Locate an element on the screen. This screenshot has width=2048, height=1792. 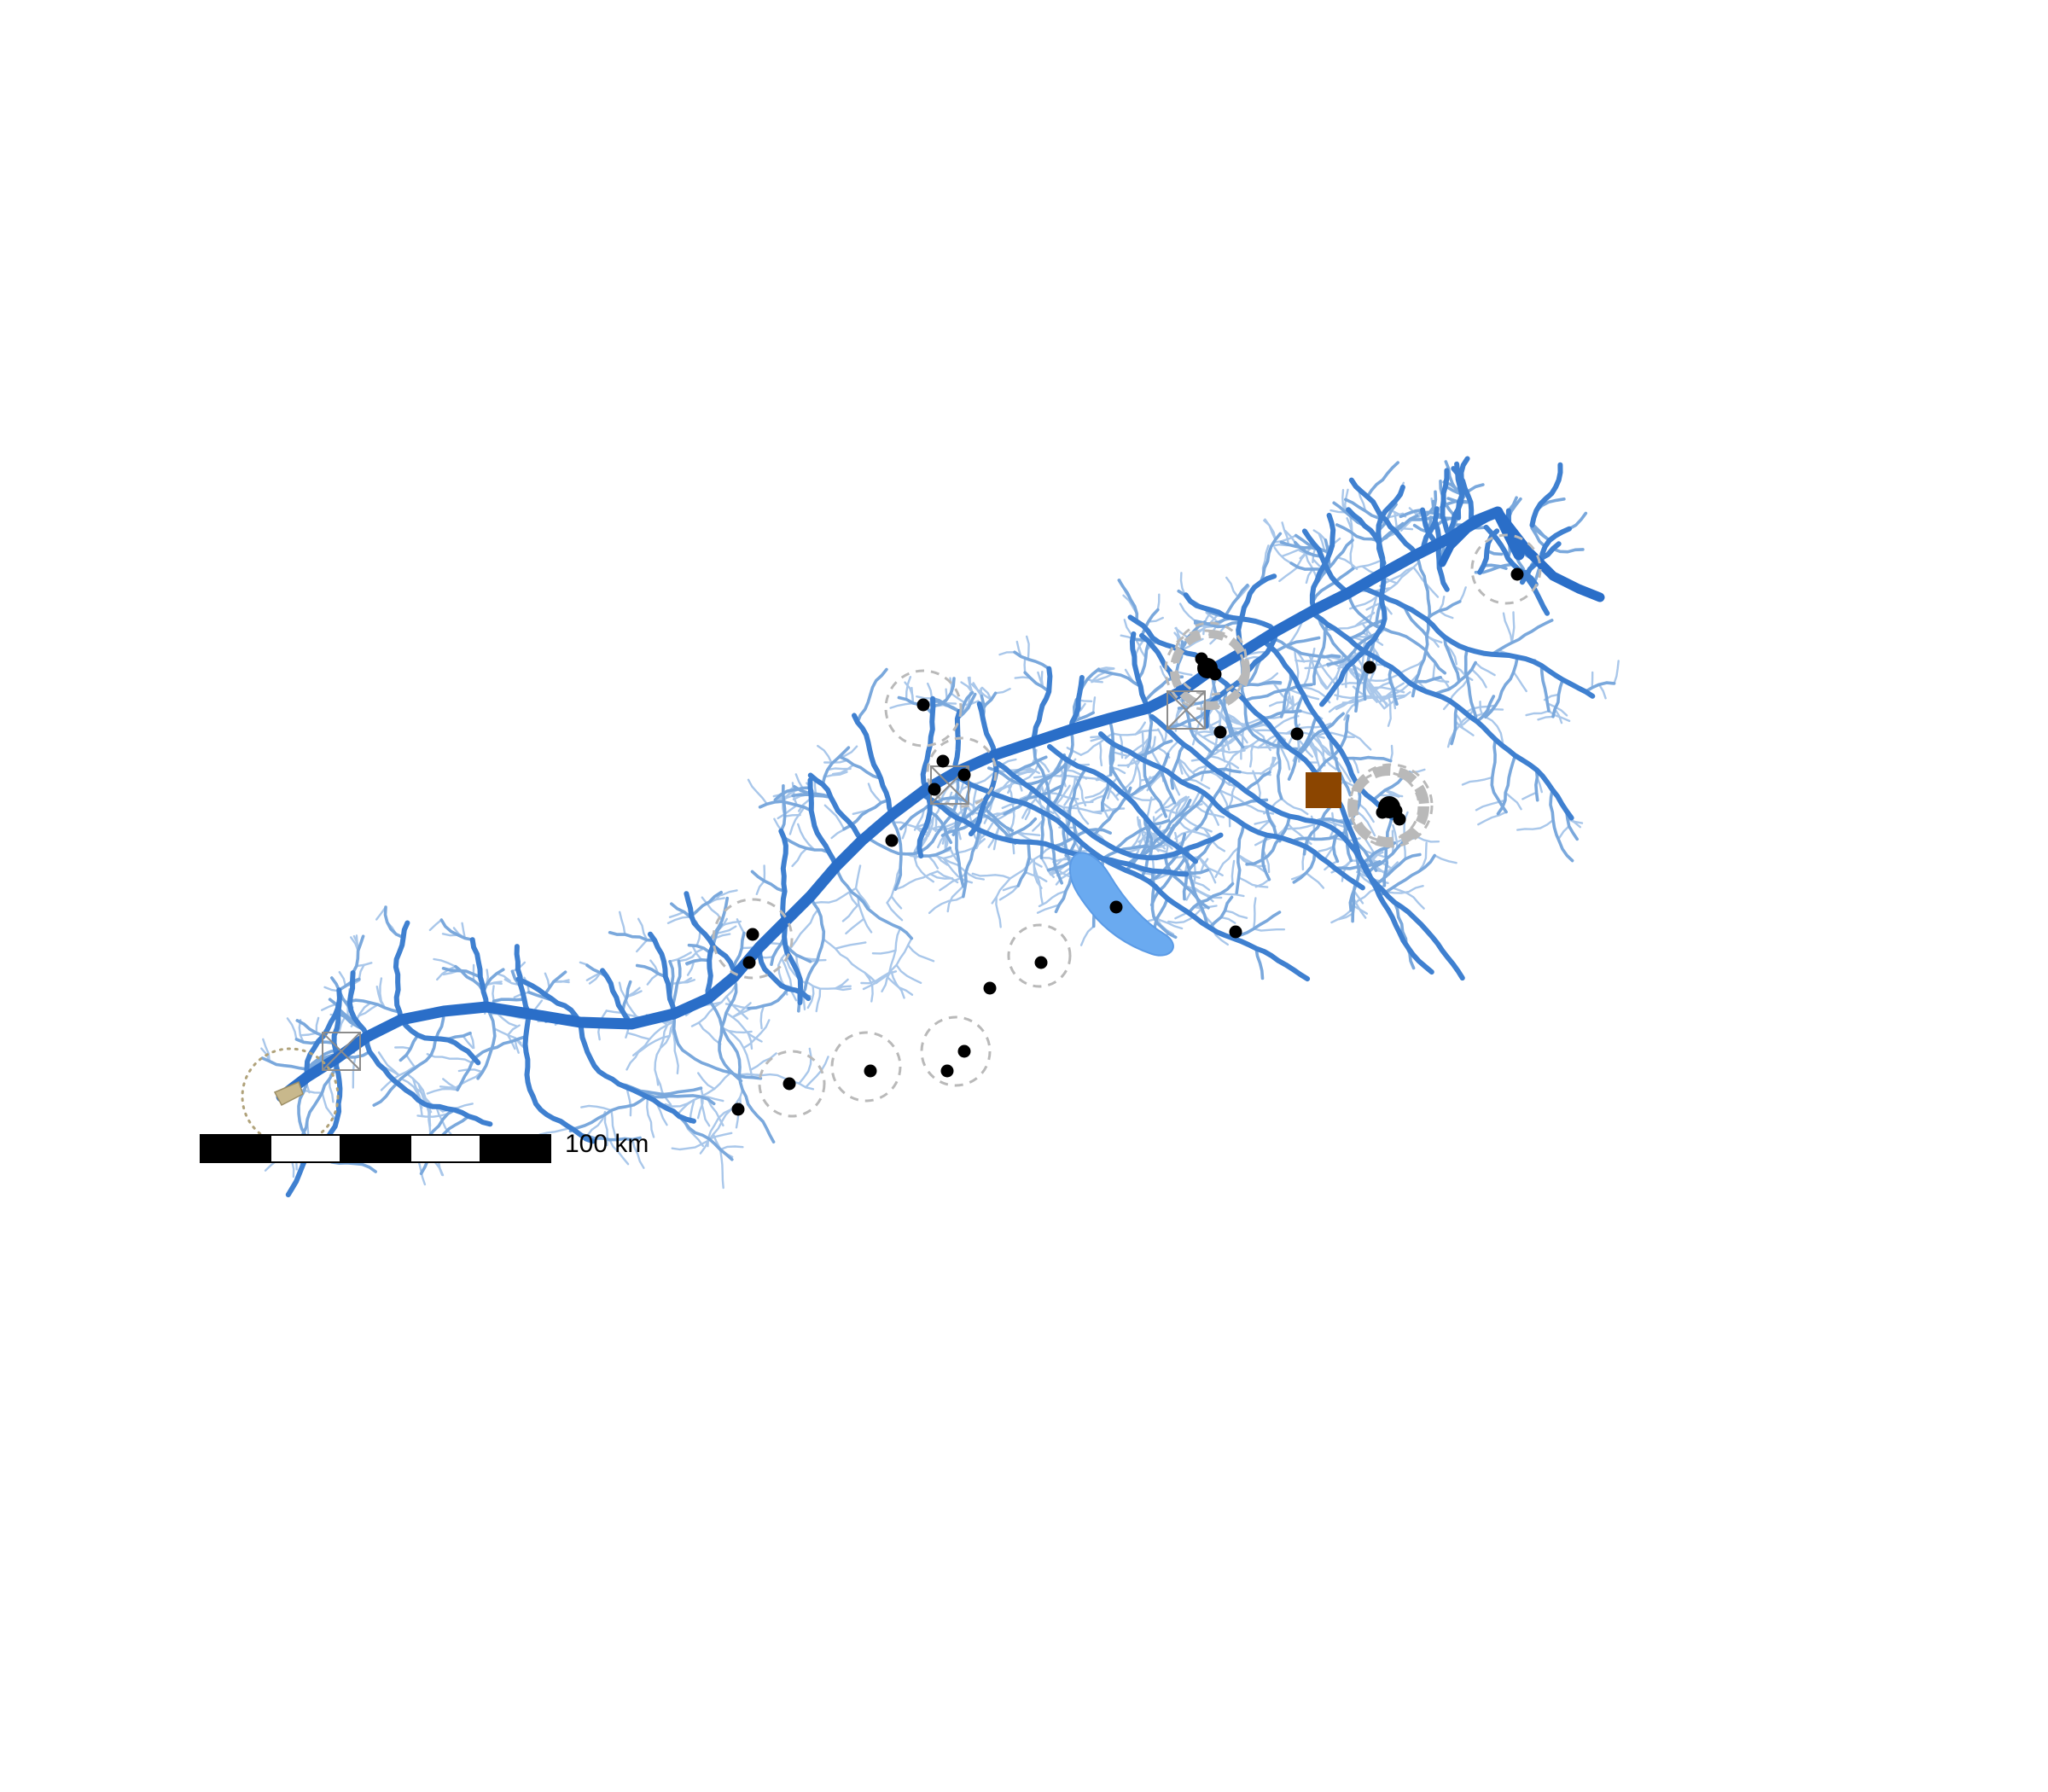
station-cross is located at coordinates (341, 1051).